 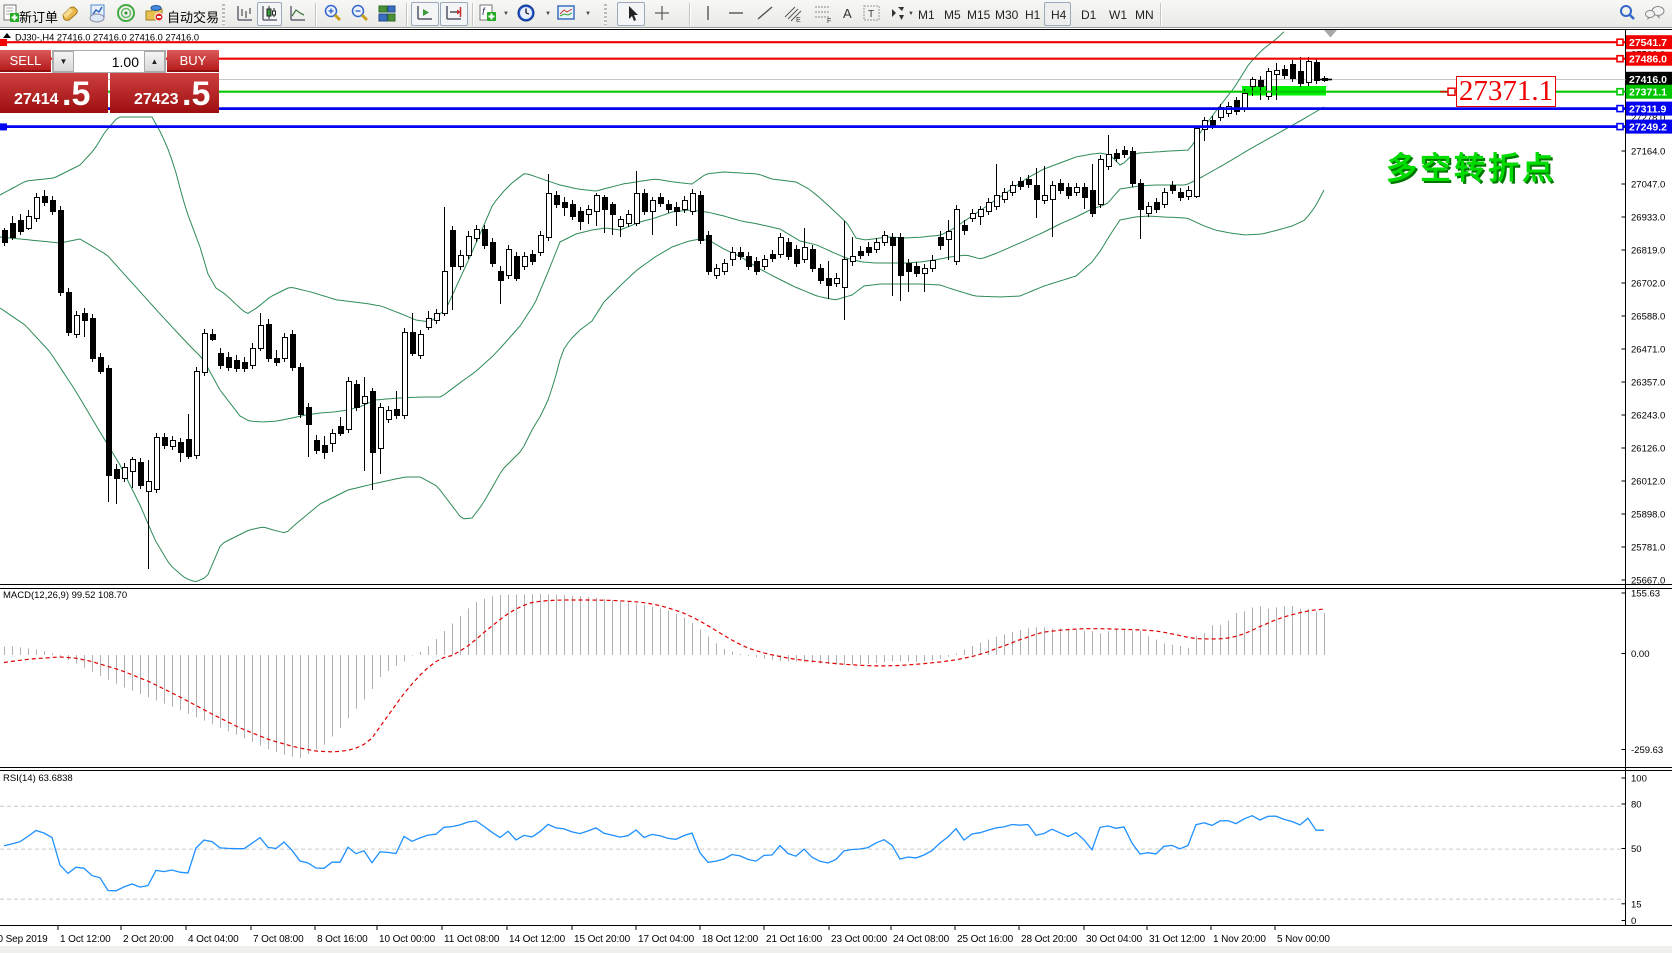 What do you see at coordinates (148, 939) in the screenshot?
I see `svg-text: 2 Oct 20:00` at bounding box center [148, 939].